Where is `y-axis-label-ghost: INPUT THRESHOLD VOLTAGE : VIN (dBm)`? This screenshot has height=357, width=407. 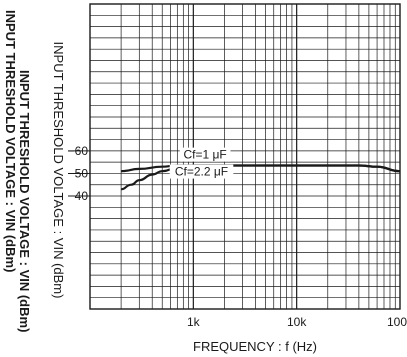 y-axis-label-ghost: INPUT THRESHOLD VOLTAGE : VIN (dBm) is located at coordinates (10, 141).